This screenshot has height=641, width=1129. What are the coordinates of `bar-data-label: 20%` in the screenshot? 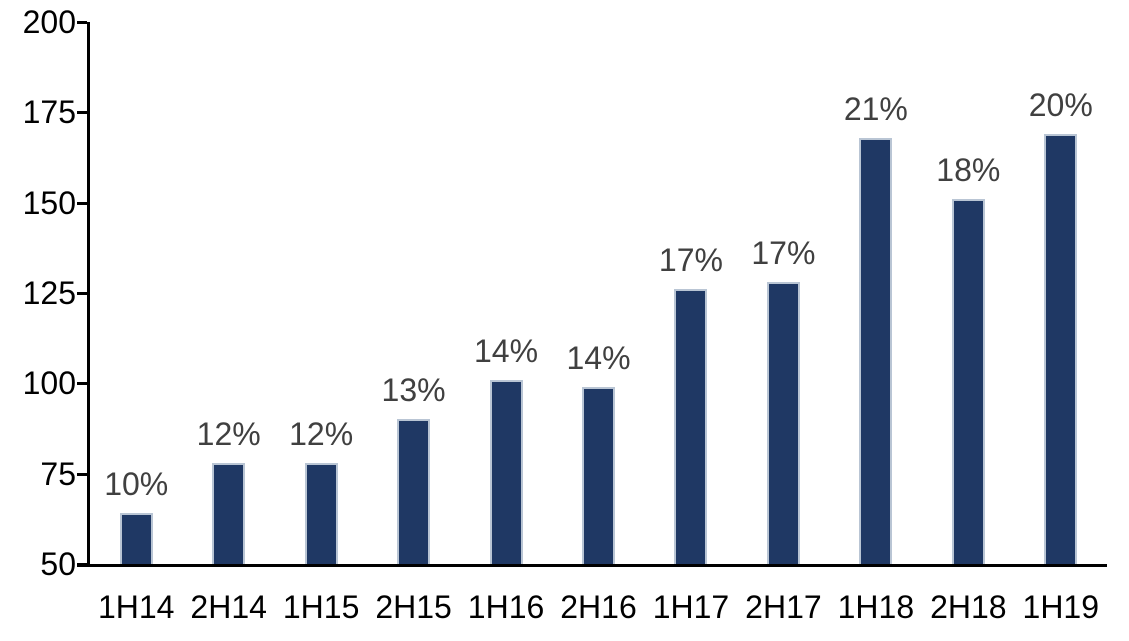 It's located at (1060, 105).